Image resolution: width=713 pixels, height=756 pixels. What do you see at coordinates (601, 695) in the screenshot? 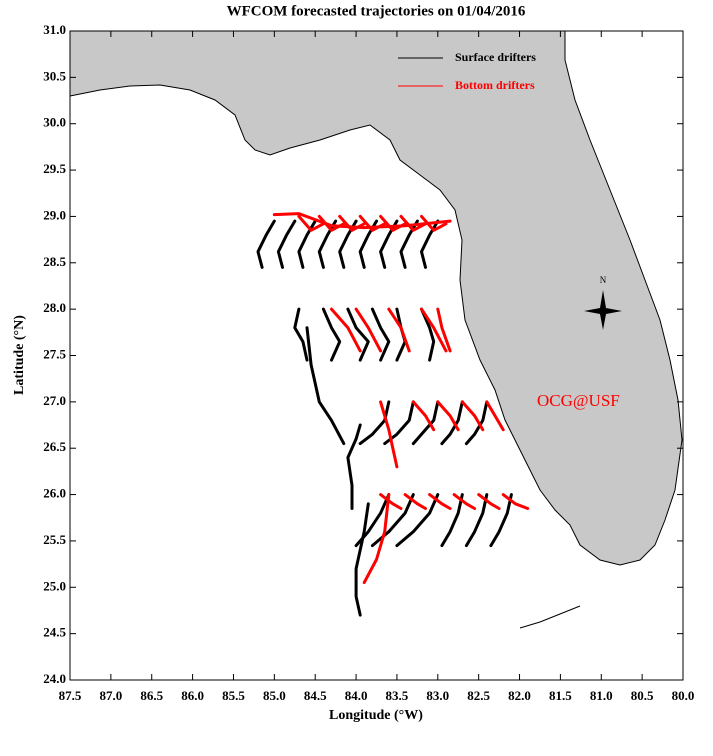
I see `x-tick-label: 81.0` at bounding box center [601, 695].